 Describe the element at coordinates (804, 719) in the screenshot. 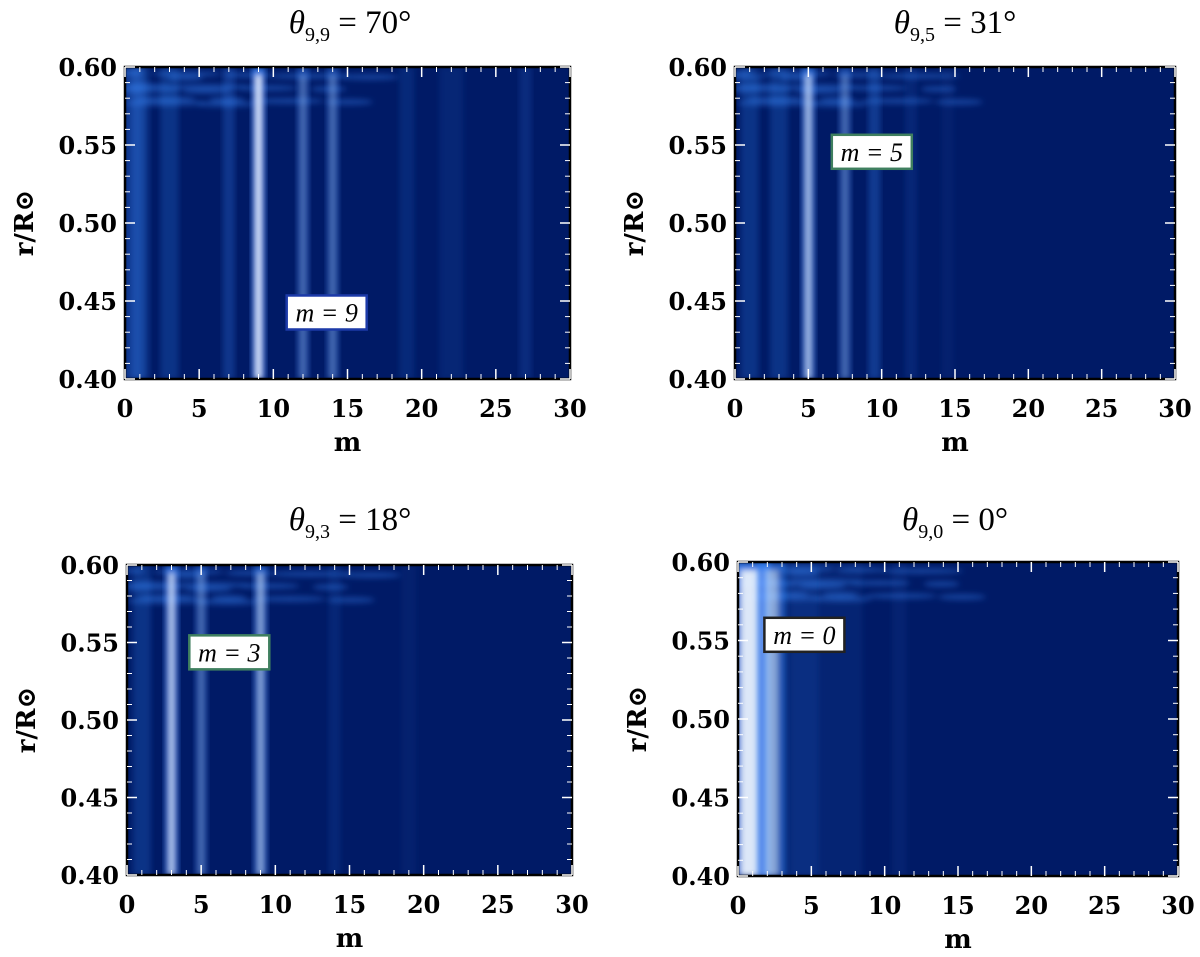

I see `mode-band-m4.5` at that location.